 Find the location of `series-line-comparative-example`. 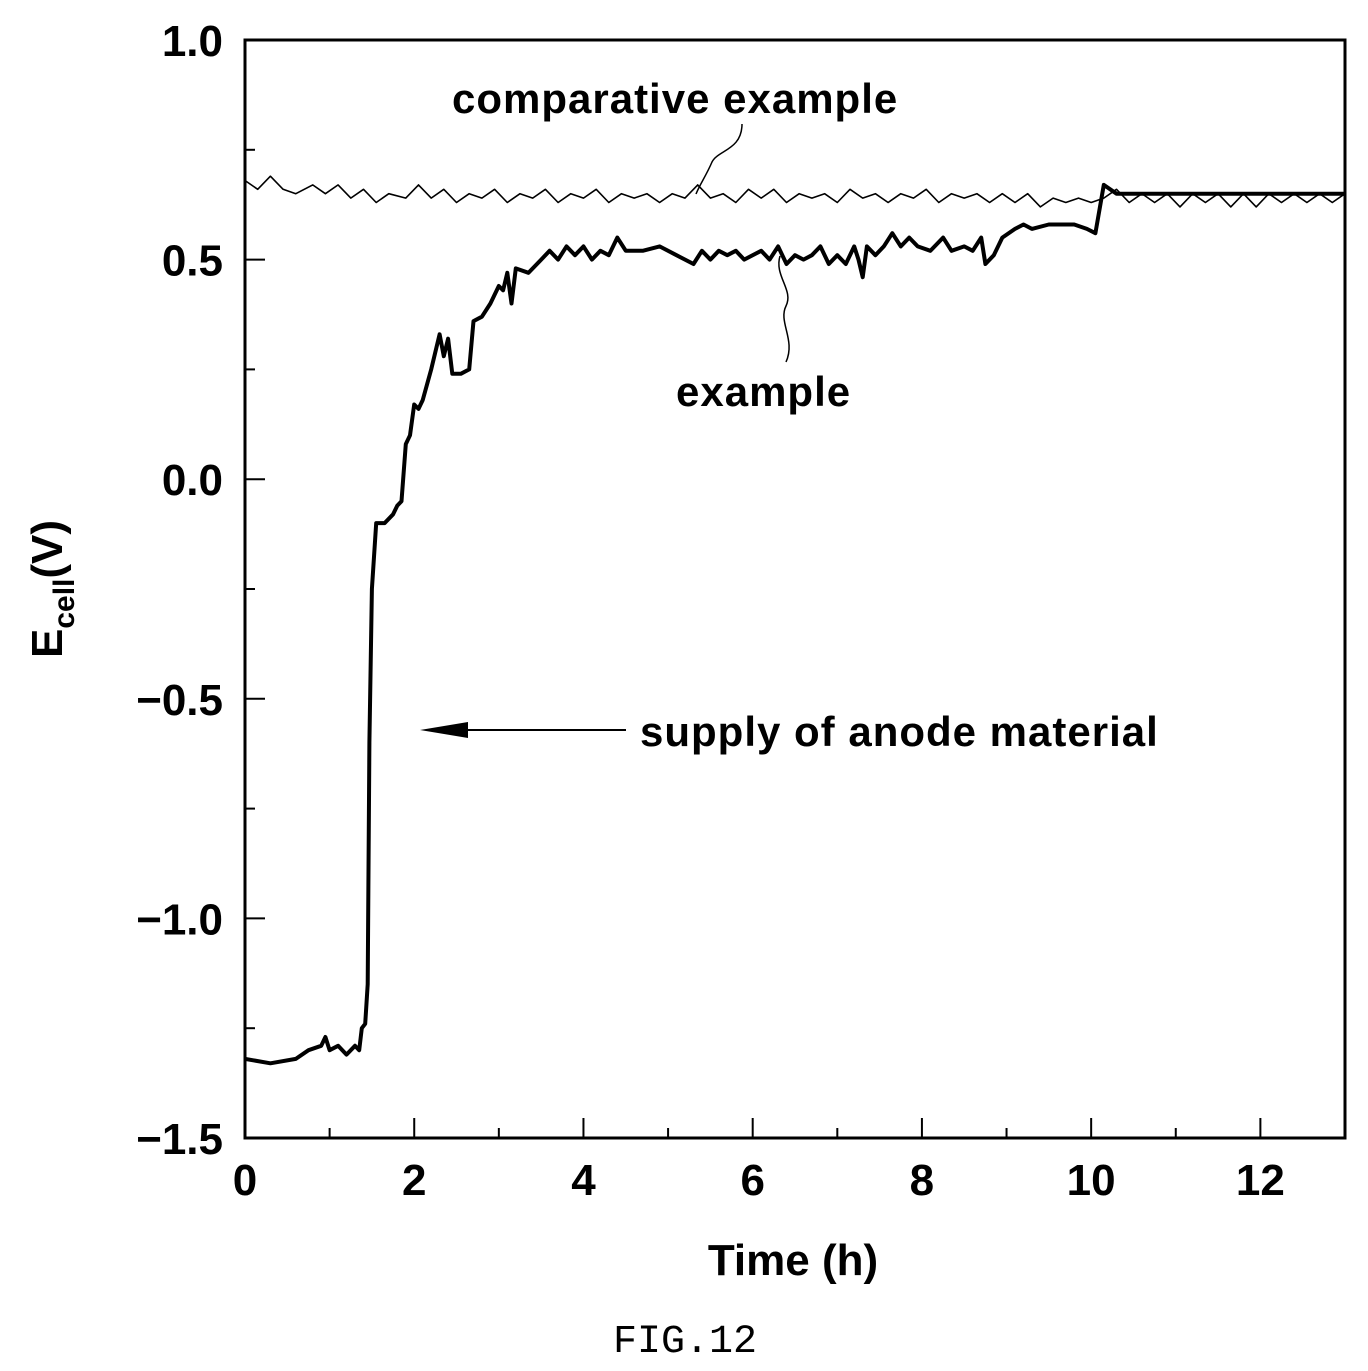

series-line-comparative-example is located at coordinates (795, 191).